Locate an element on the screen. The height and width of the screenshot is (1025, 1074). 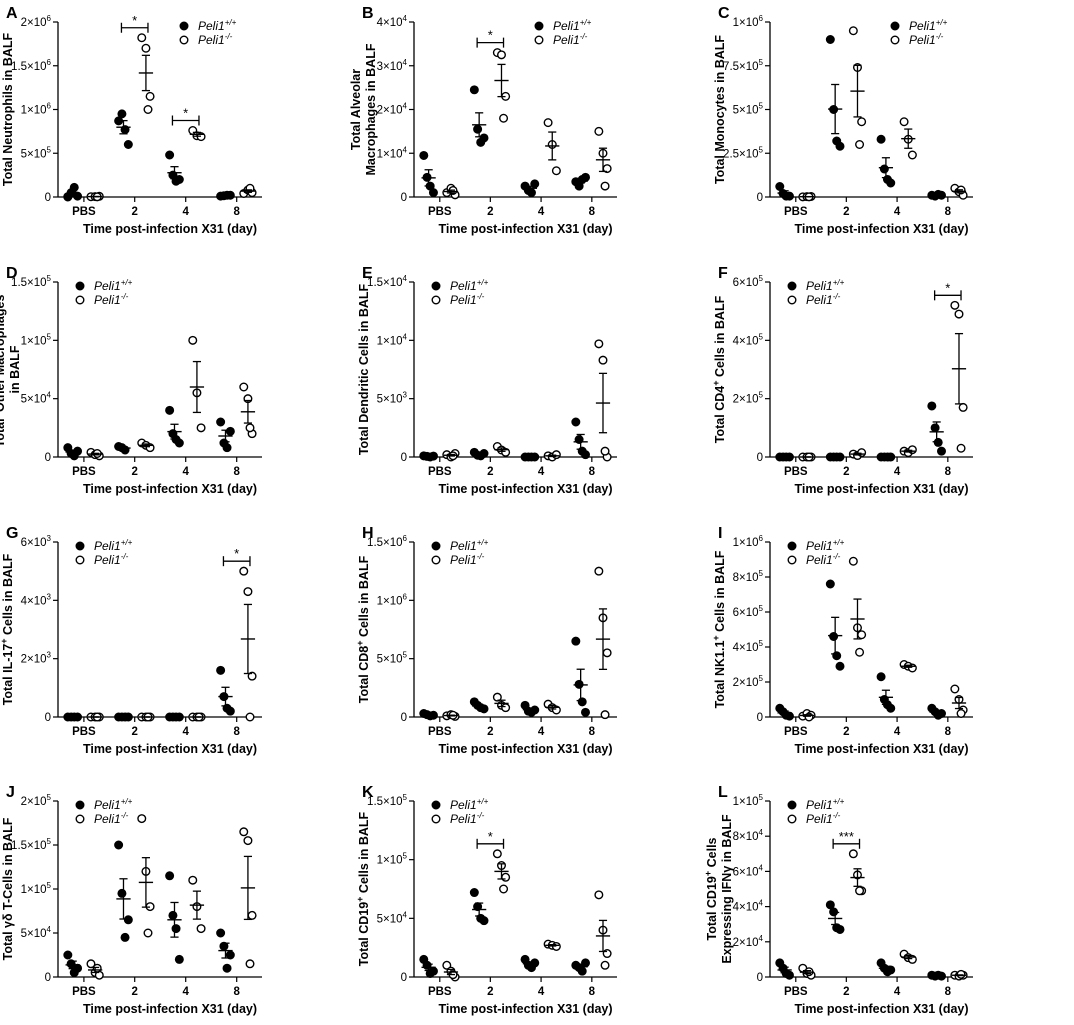
legend-label: Peli1-/- is located at coordinates (467, 818).